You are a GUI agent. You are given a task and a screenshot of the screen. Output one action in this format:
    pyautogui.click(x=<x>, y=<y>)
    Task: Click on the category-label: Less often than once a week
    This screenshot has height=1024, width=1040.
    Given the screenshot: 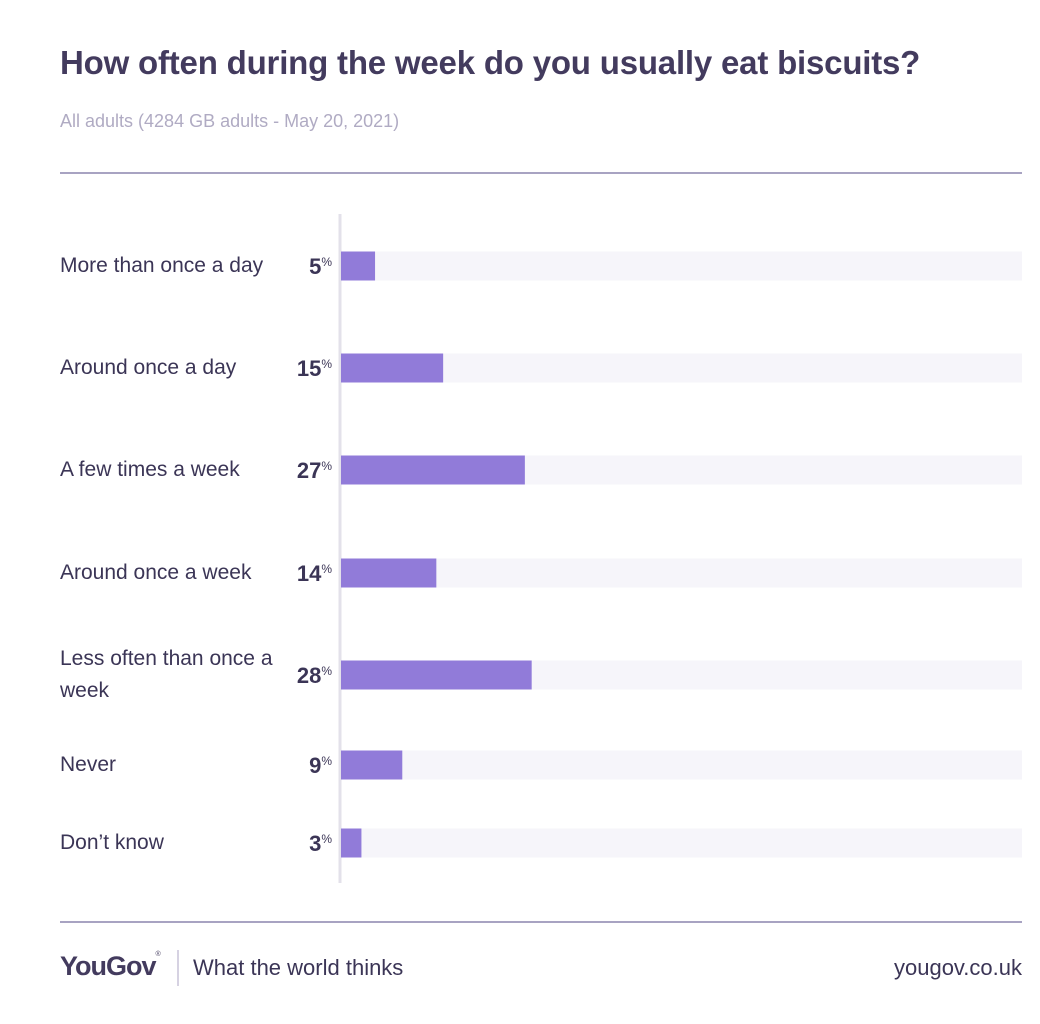 What is the action you would take?
    pyautogui.click(x=166, y=674)
    